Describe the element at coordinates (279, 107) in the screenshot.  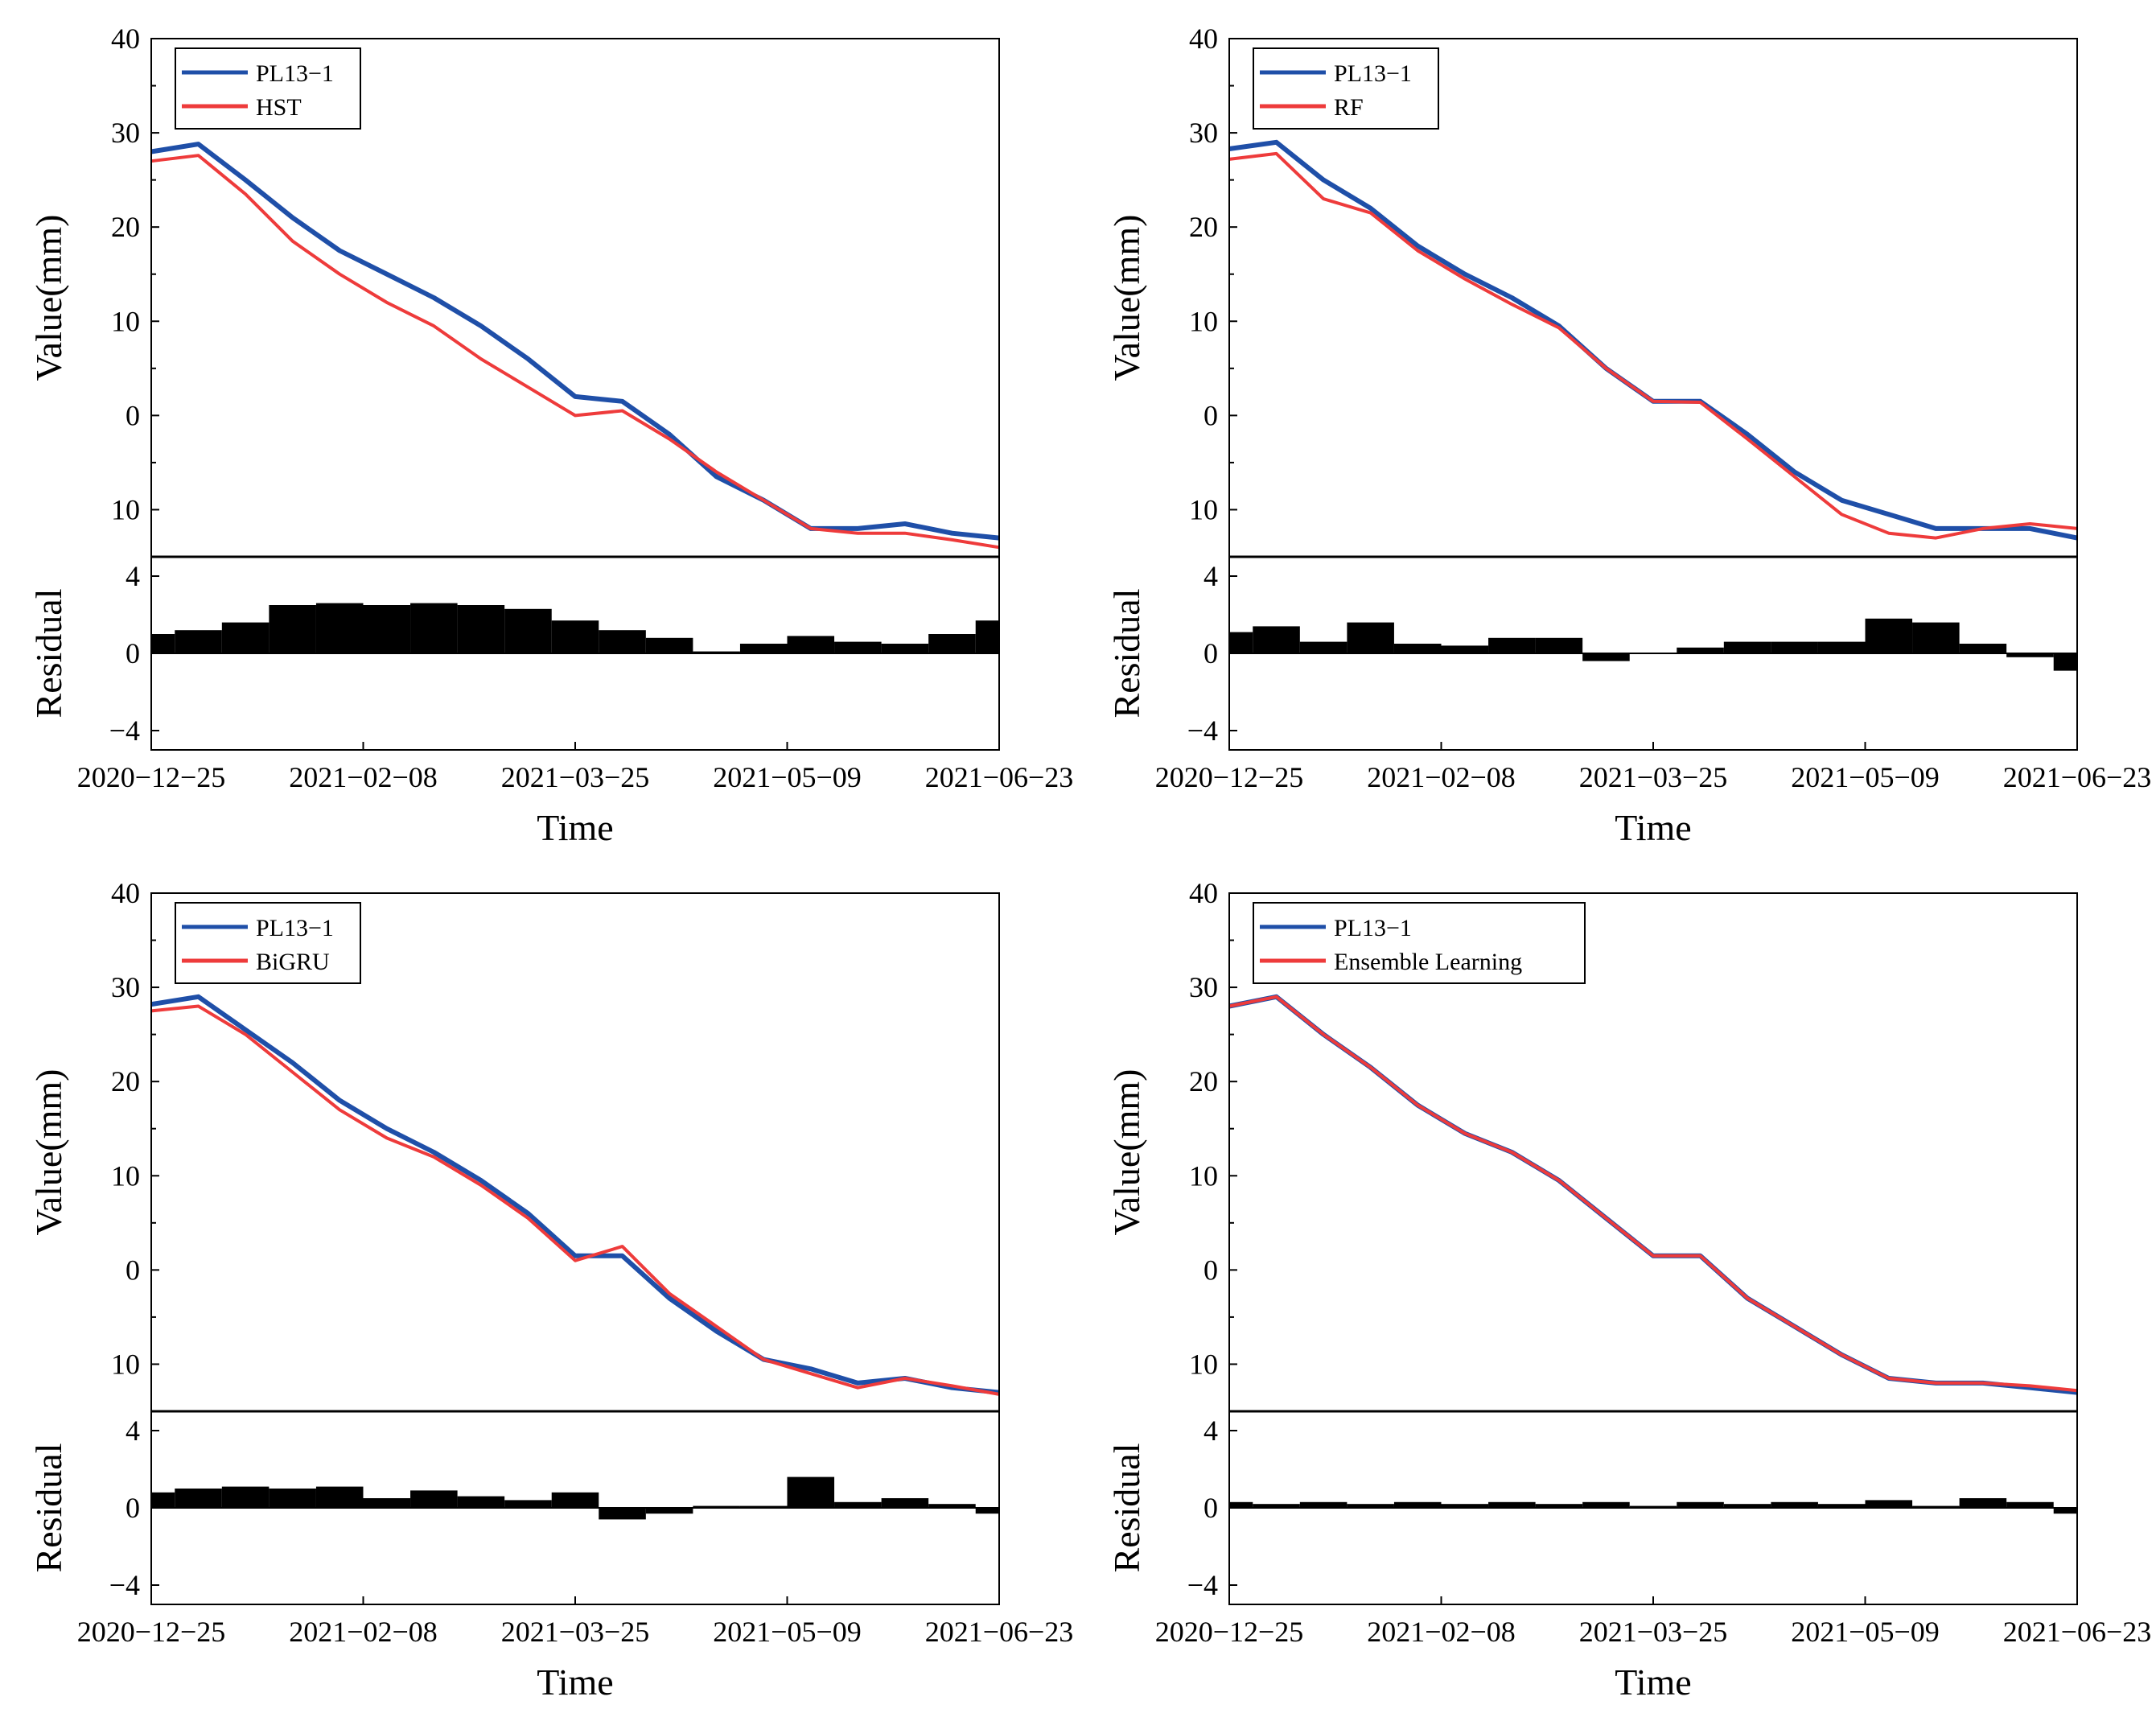
I see `legend-label: HST` at that location.